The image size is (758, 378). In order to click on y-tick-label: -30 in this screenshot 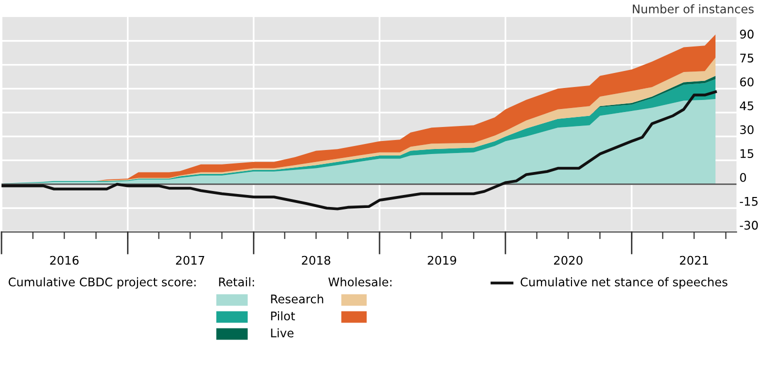, I will do `click(749, 225)`.